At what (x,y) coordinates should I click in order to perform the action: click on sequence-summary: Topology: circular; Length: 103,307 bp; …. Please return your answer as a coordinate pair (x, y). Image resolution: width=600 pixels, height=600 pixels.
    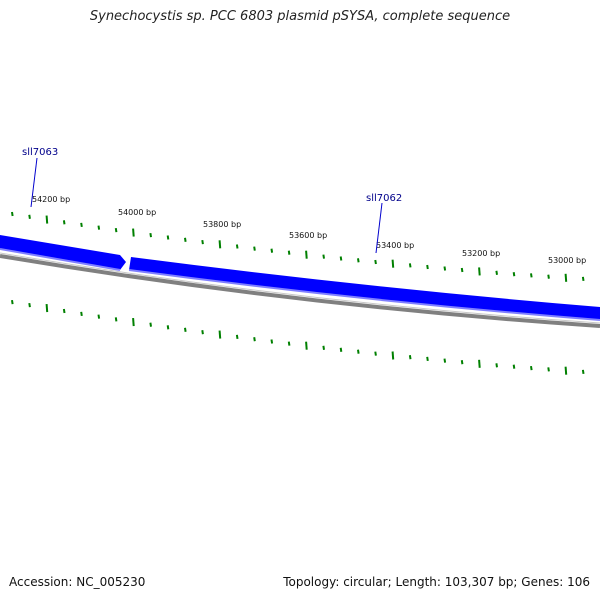
    Looking at the image, I should click on (436, 582).